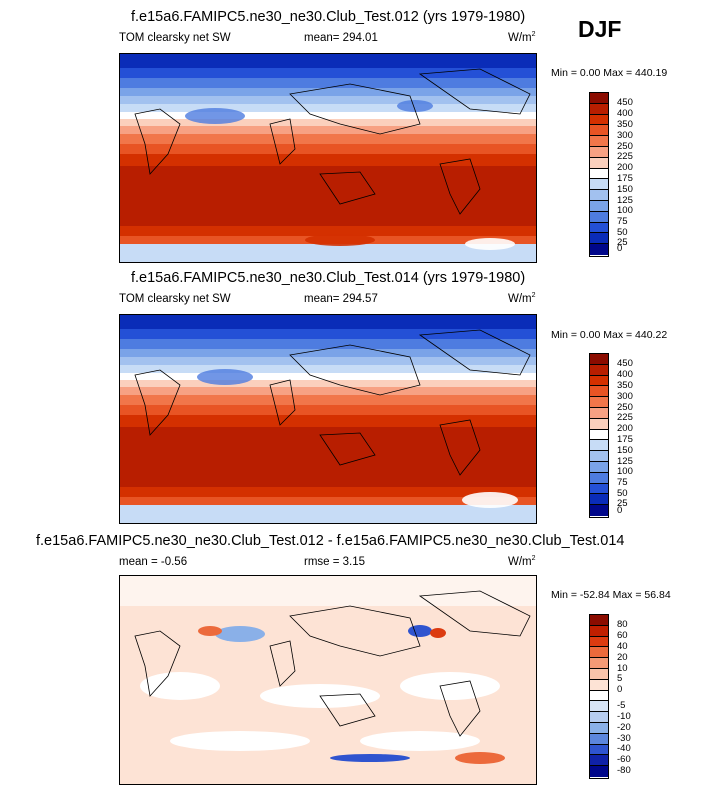  What do you see at coordinates (335, 562) in the screenshot?
I see `panel-3-rmse-label: rmse = 3.15` at bounding box center [335, 562].